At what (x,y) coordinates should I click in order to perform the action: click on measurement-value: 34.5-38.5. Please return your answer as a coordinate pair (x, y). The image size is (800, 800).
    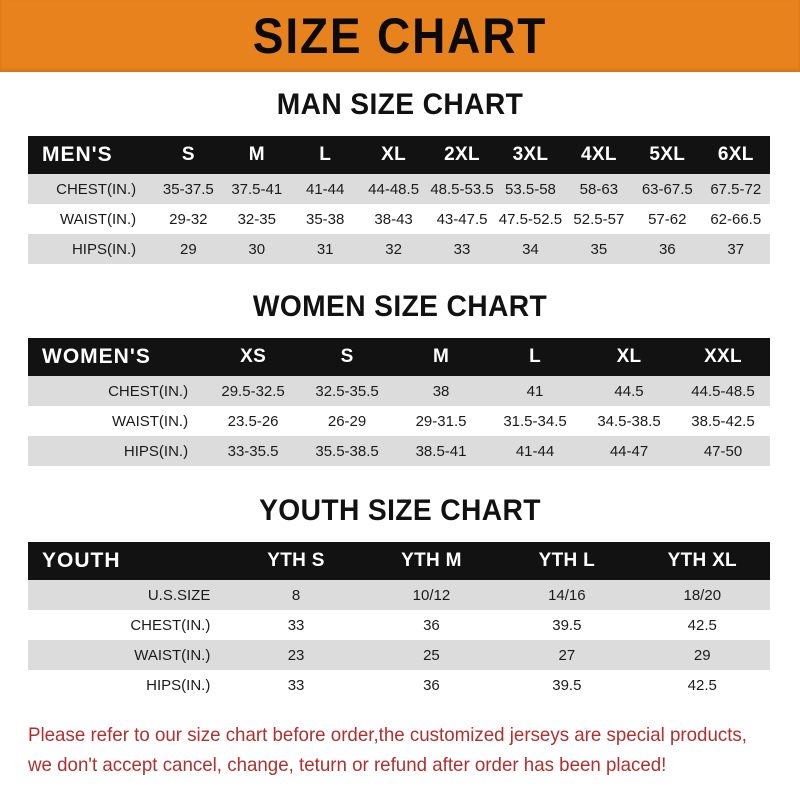
    Looking at the image, I should click on (629, 421).